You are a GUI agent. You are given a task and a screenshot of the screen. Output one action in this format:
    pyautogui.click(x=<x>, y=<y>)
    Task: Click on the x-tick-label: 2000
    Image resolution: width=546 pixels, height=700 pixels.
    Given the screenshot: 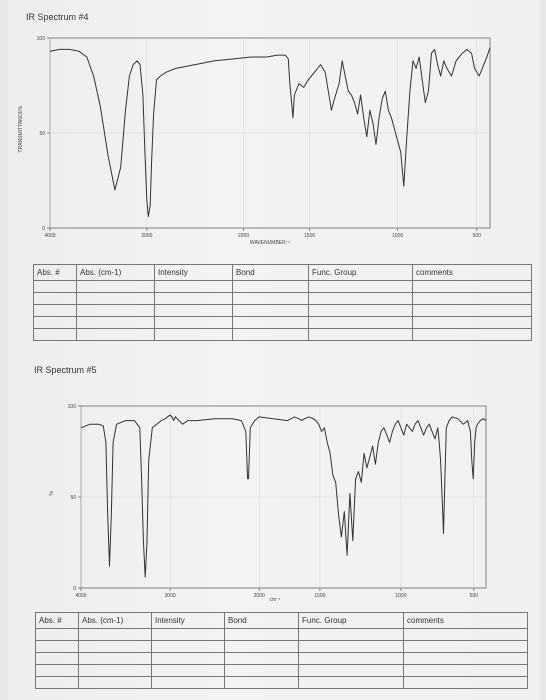 What is the action you would take?
    pyautogui.click(x=243, y=236)
    